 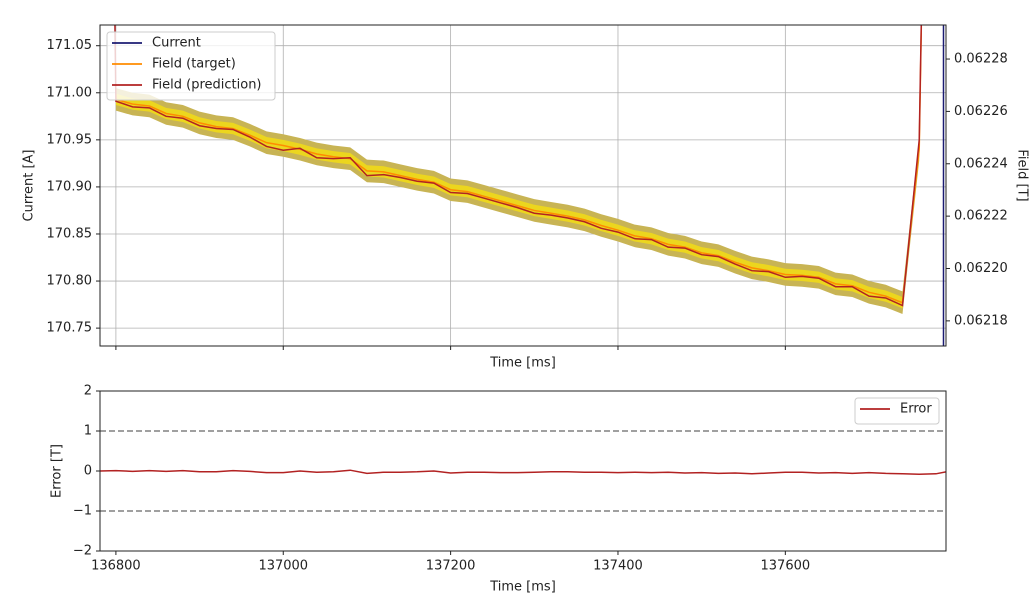 What do you see at coordinates (916, 409) in the screenshot?
I see `legend-label: Error` at bounding box center [916, 409].